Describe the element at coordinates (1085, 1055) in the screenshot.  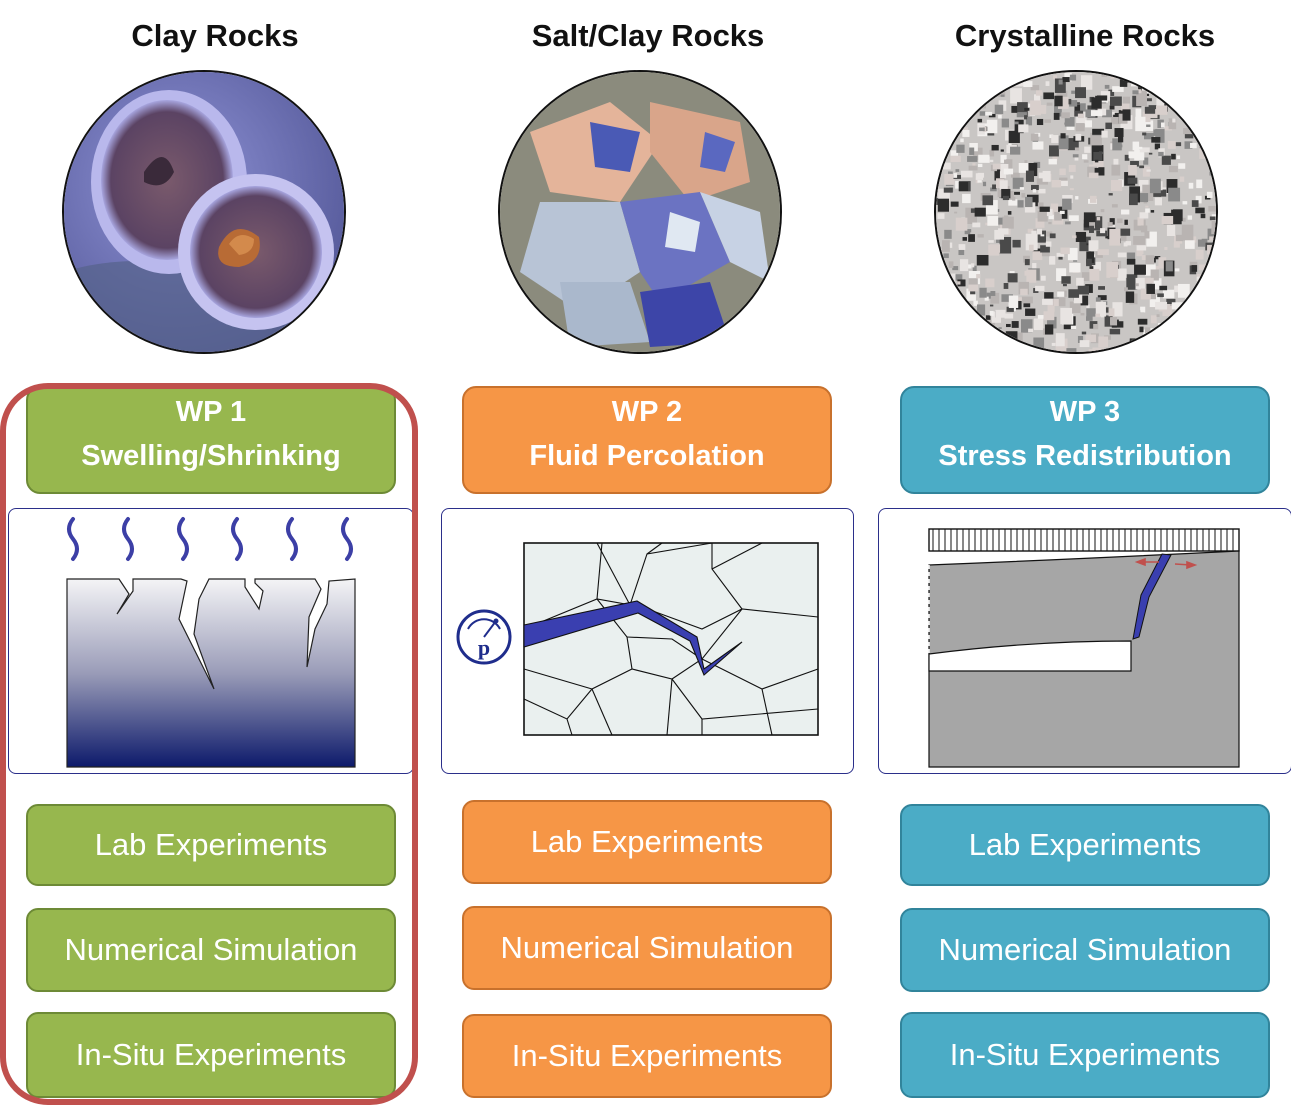
I see `wp3-in-situ-experiments-button: In-Situ Experiments` at that location.